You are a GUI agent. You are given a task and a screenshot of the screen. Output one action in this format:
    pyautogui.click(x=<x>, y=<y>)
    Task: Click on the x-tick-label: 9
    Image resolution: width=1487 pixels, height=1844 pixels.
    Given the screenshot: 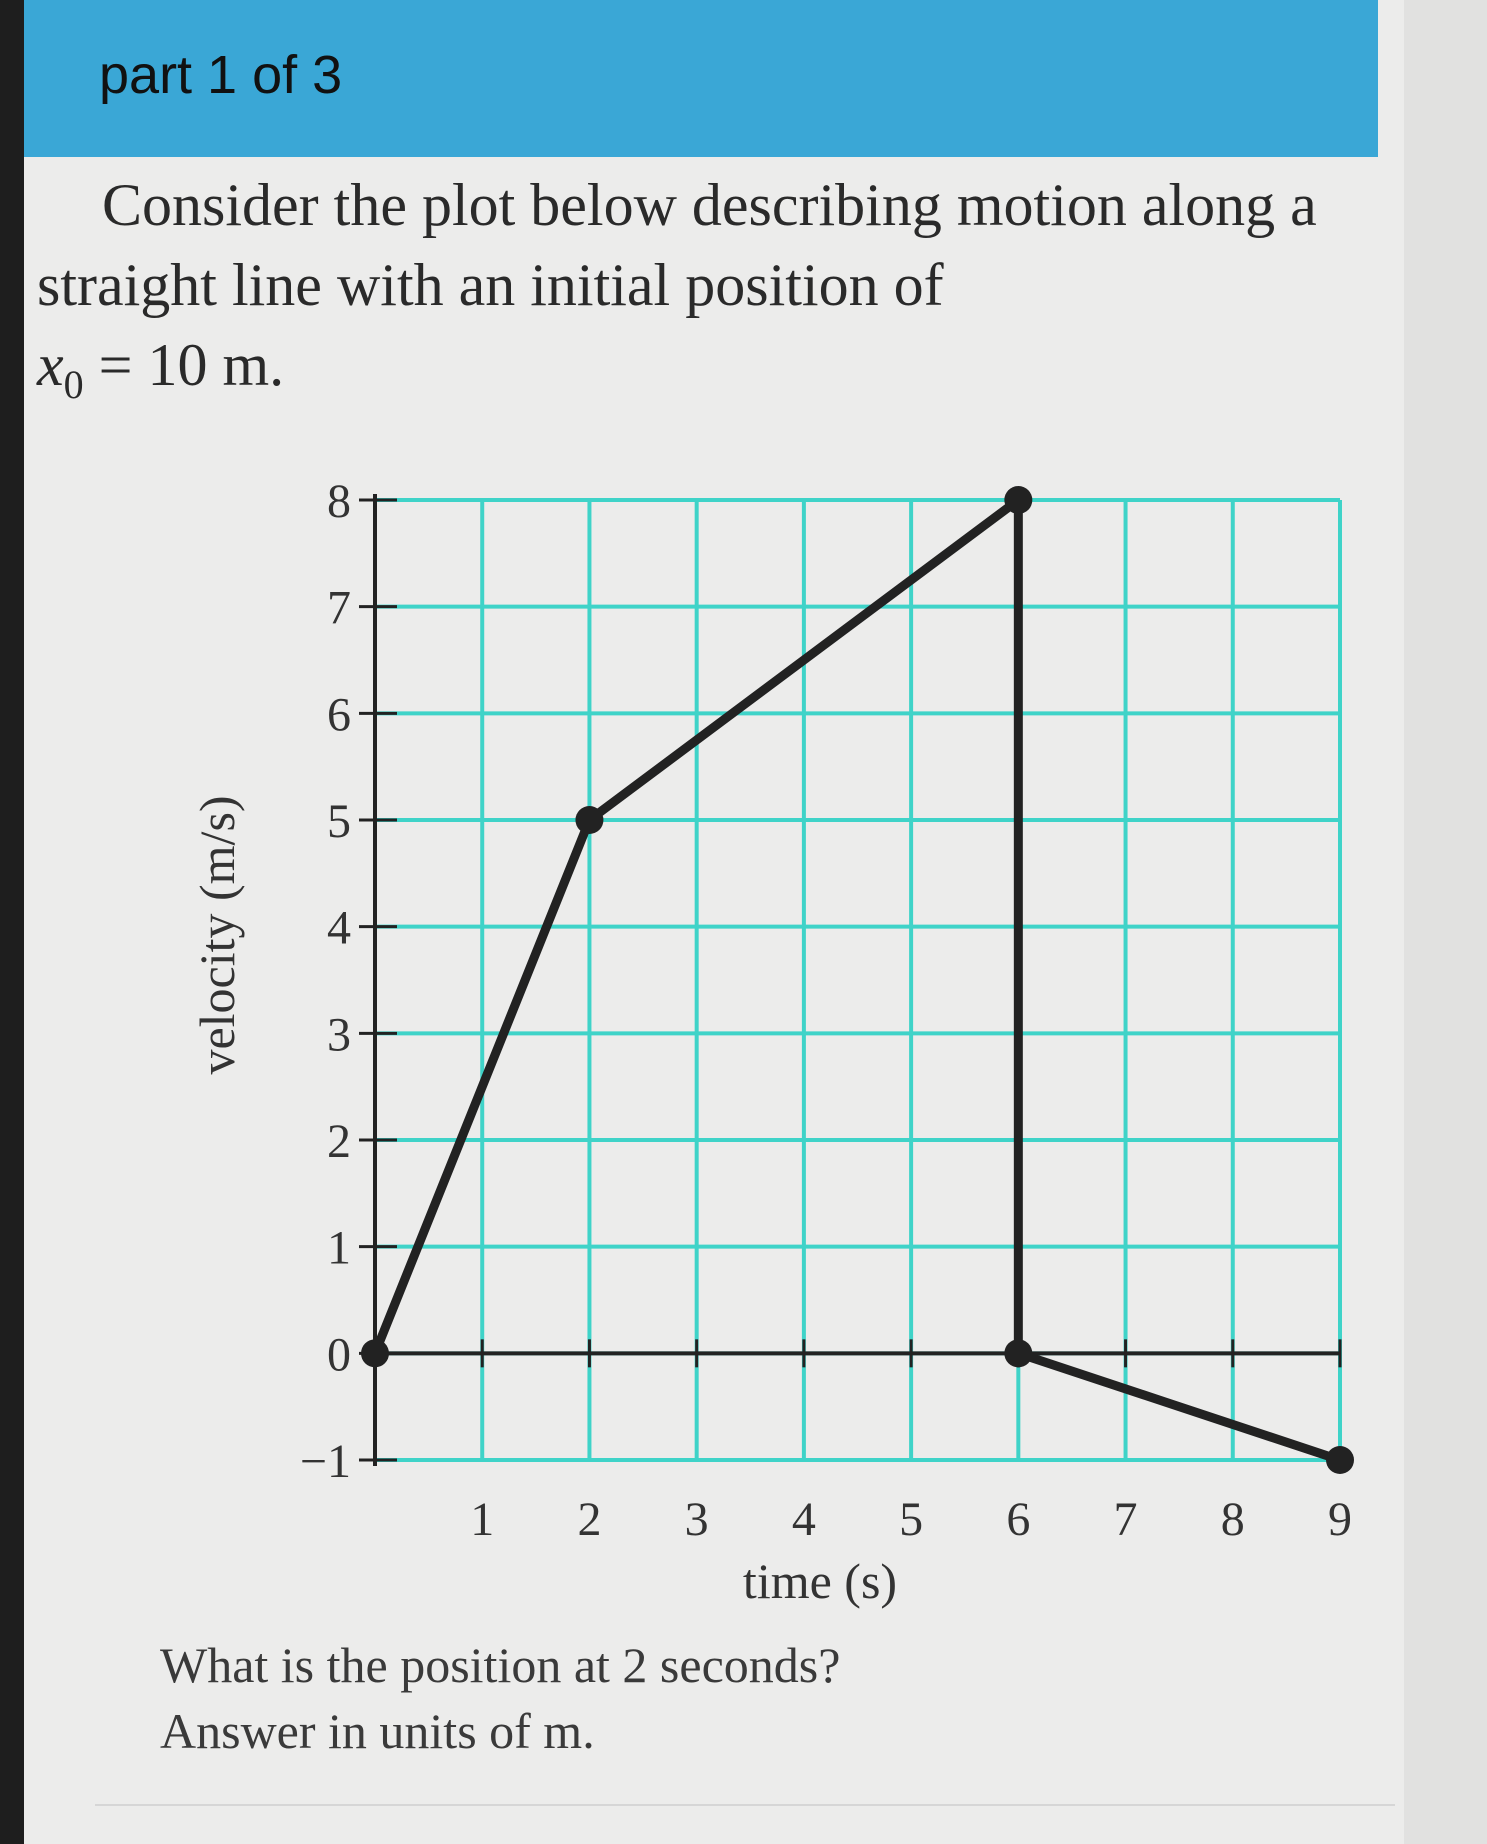 What is the action you would take?
    pyautogui.click(x=1340, y=1519)
    